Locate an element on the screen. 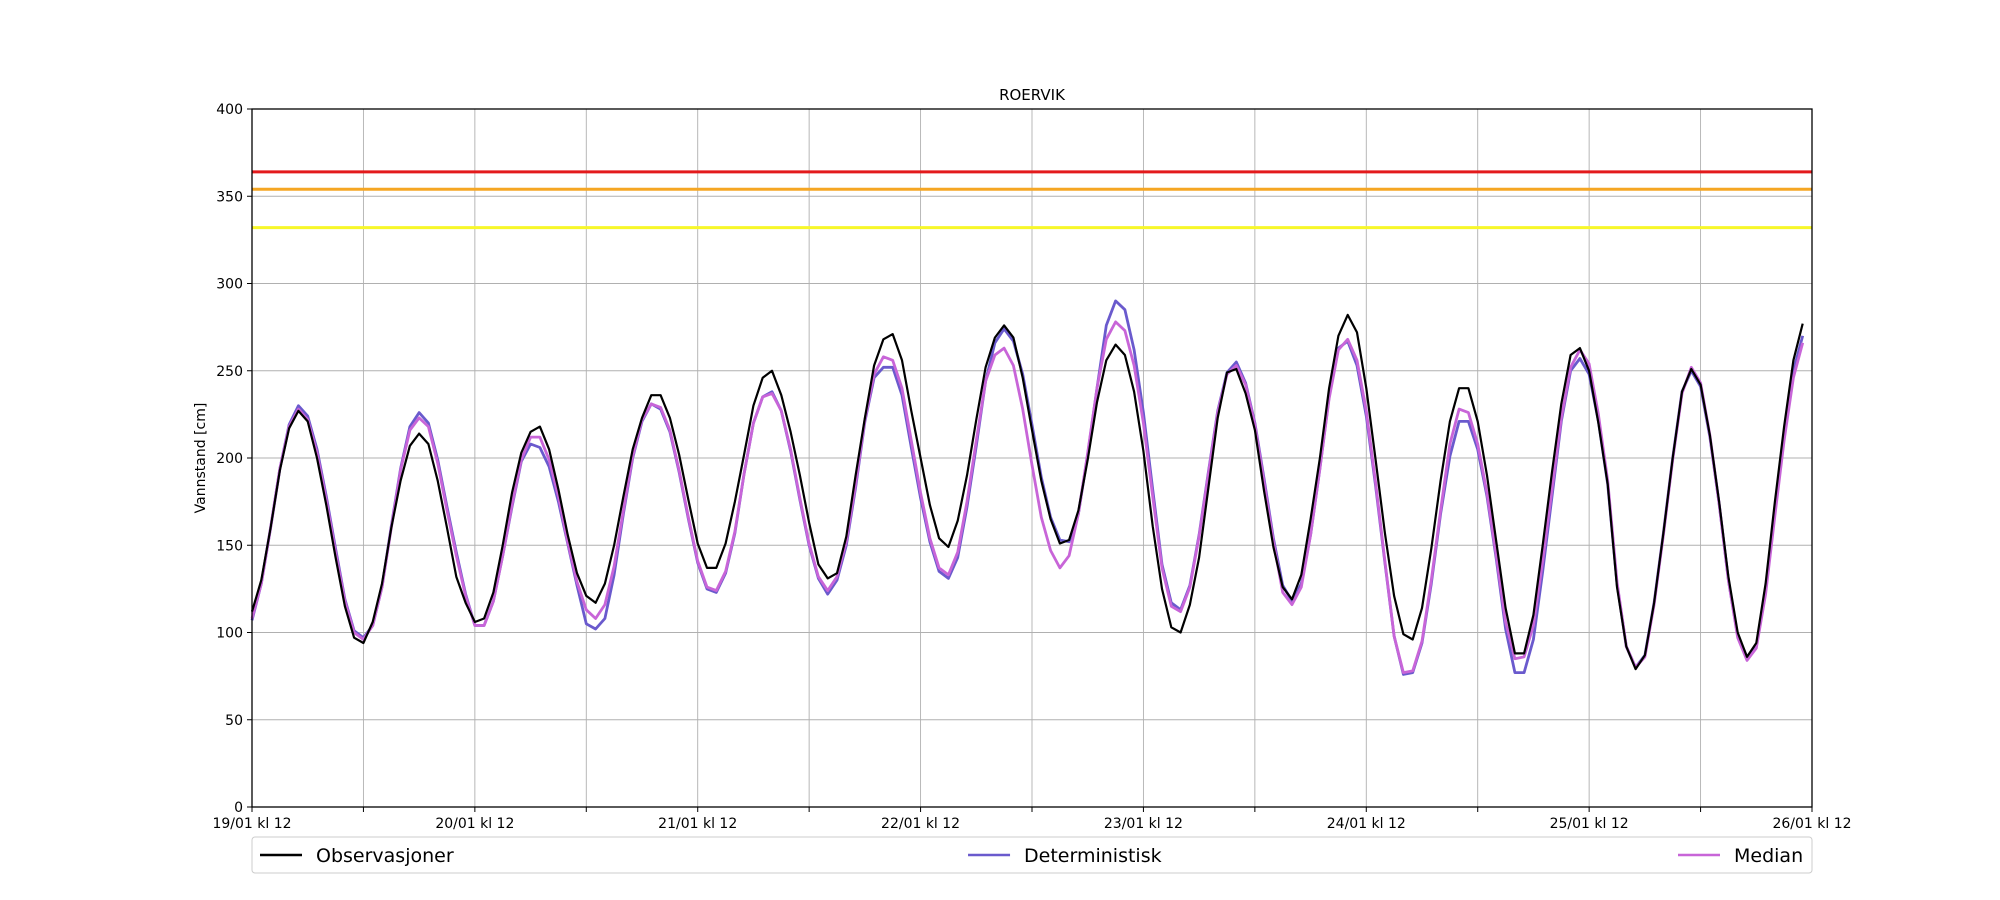  y-tick-label: 300 is located at coordinates (229, 285).